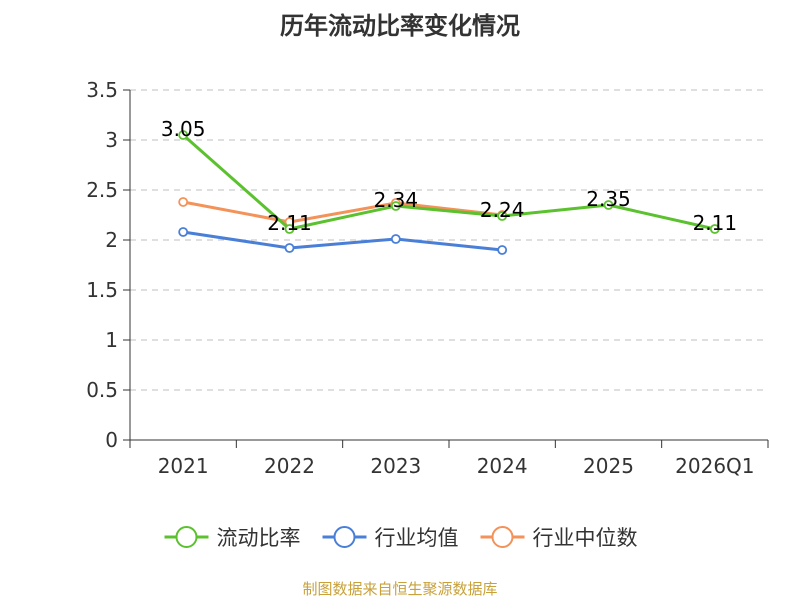  Describe the element at coordinates (608, 466) in the screenshot. I see `x-tick-label: 2025` at that location.